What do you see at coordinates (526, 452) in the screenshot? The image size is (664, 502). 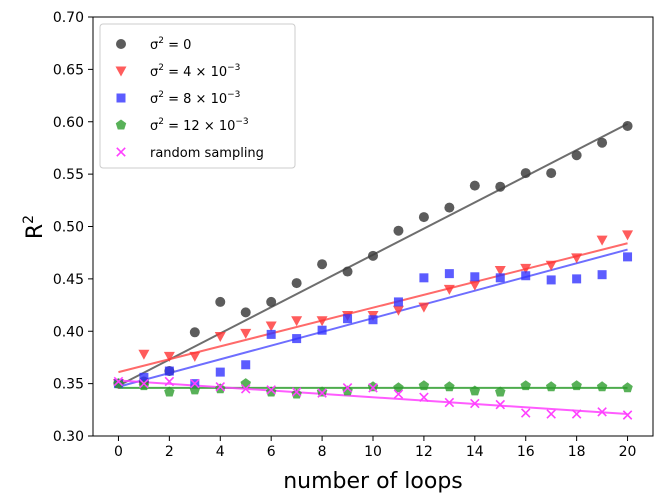 I see `x-tick-label: 16` at bounding box center [526, 452].